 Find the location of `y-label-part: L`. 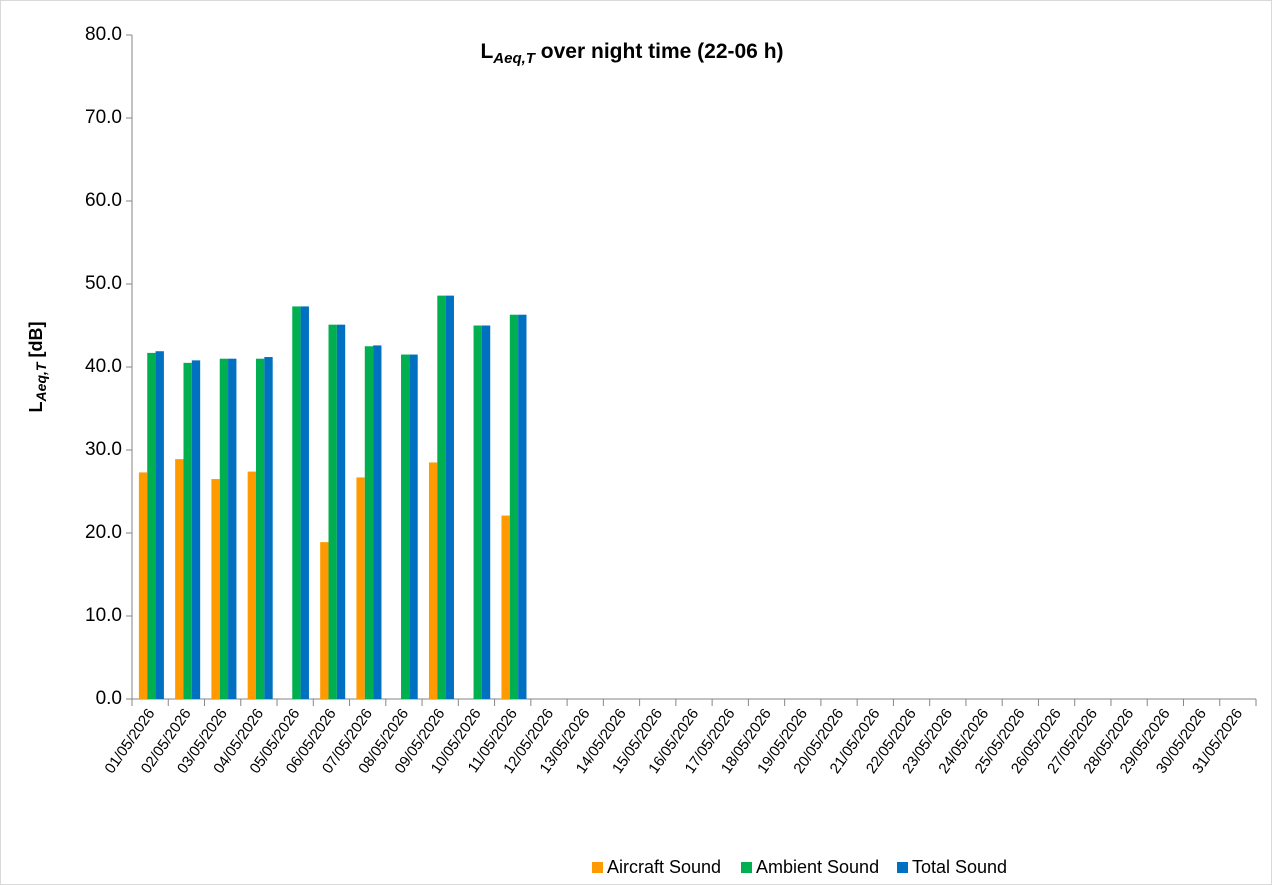

y-label-part: L is located at coordinates (36, 406).